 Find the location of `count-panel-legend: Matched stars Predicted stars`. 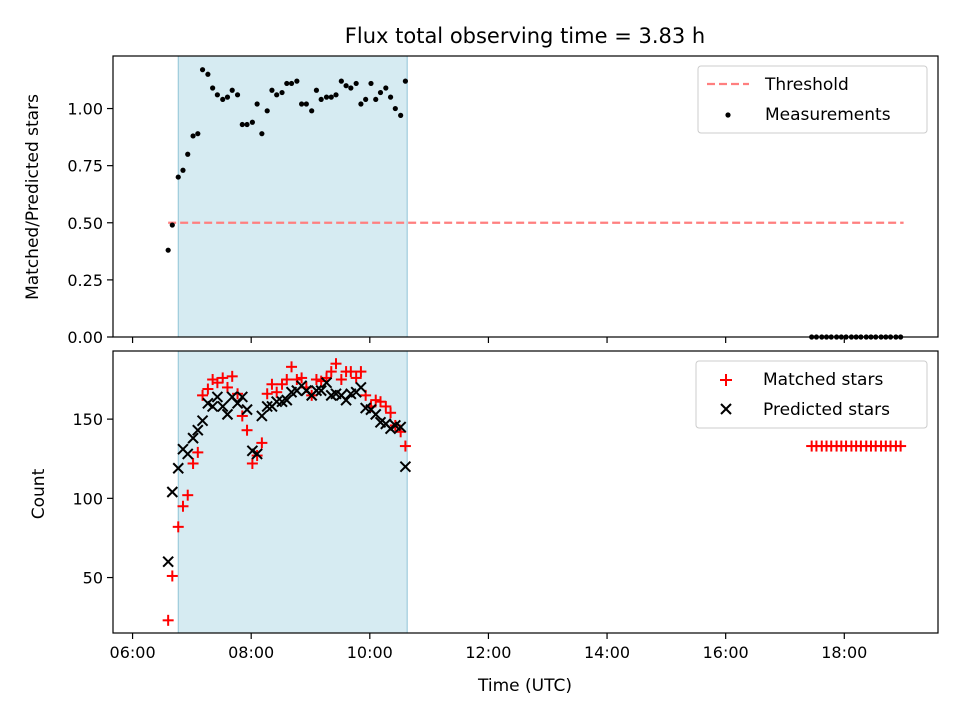

count-panel-legend: Matched stars Predicted stars is located at coordinates (811, 394).